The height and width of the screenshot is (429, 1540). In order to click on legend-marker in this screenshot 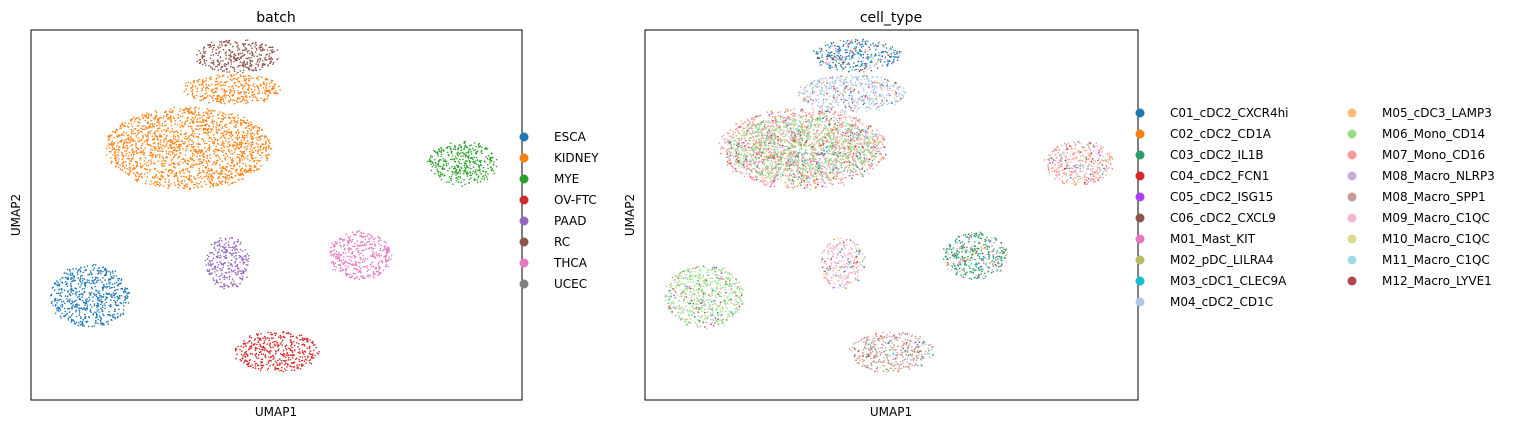, I will do `click(524, 263)`.